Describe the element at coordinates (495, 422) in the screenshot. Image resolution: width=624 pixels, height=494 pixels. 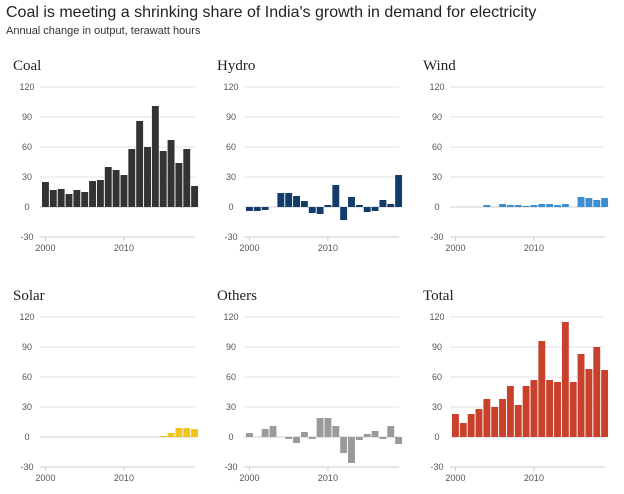
I see `bar-total-2005` at that location.